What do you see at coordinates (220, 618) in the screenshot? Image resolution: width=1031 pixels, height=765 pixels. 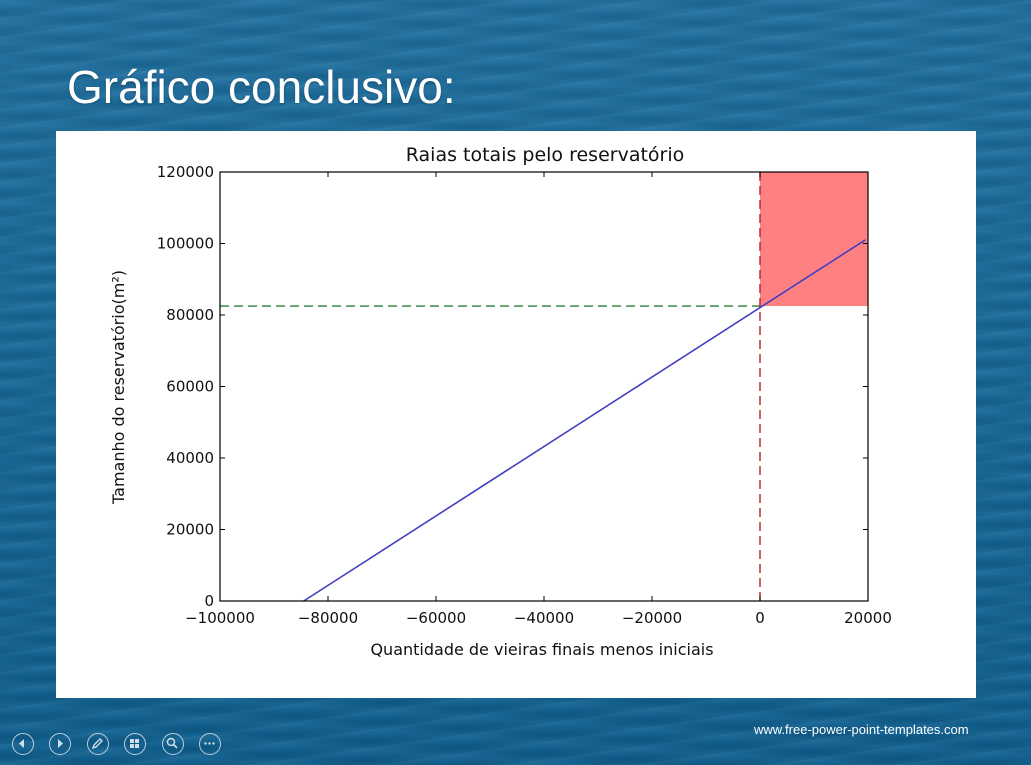 I see `x-tick-label: −100000` at bounding box center [220, 618].